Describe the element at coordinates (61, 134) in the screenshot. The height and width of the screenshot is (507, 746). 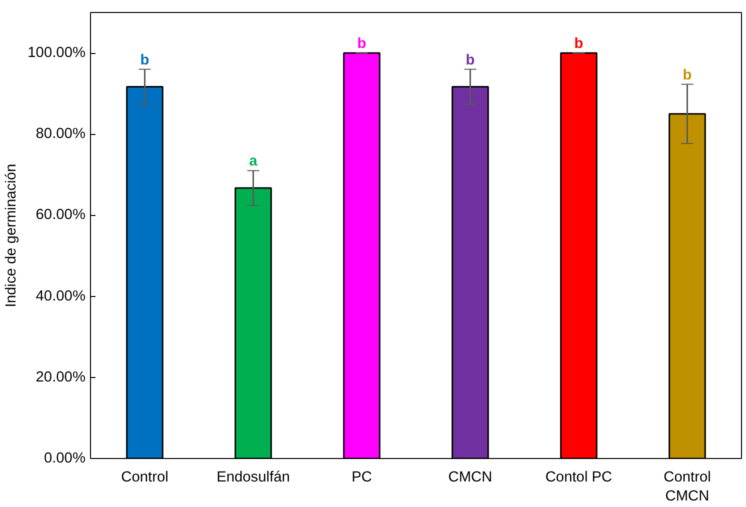
I see `y-tick-label: 80.00%` at that location.